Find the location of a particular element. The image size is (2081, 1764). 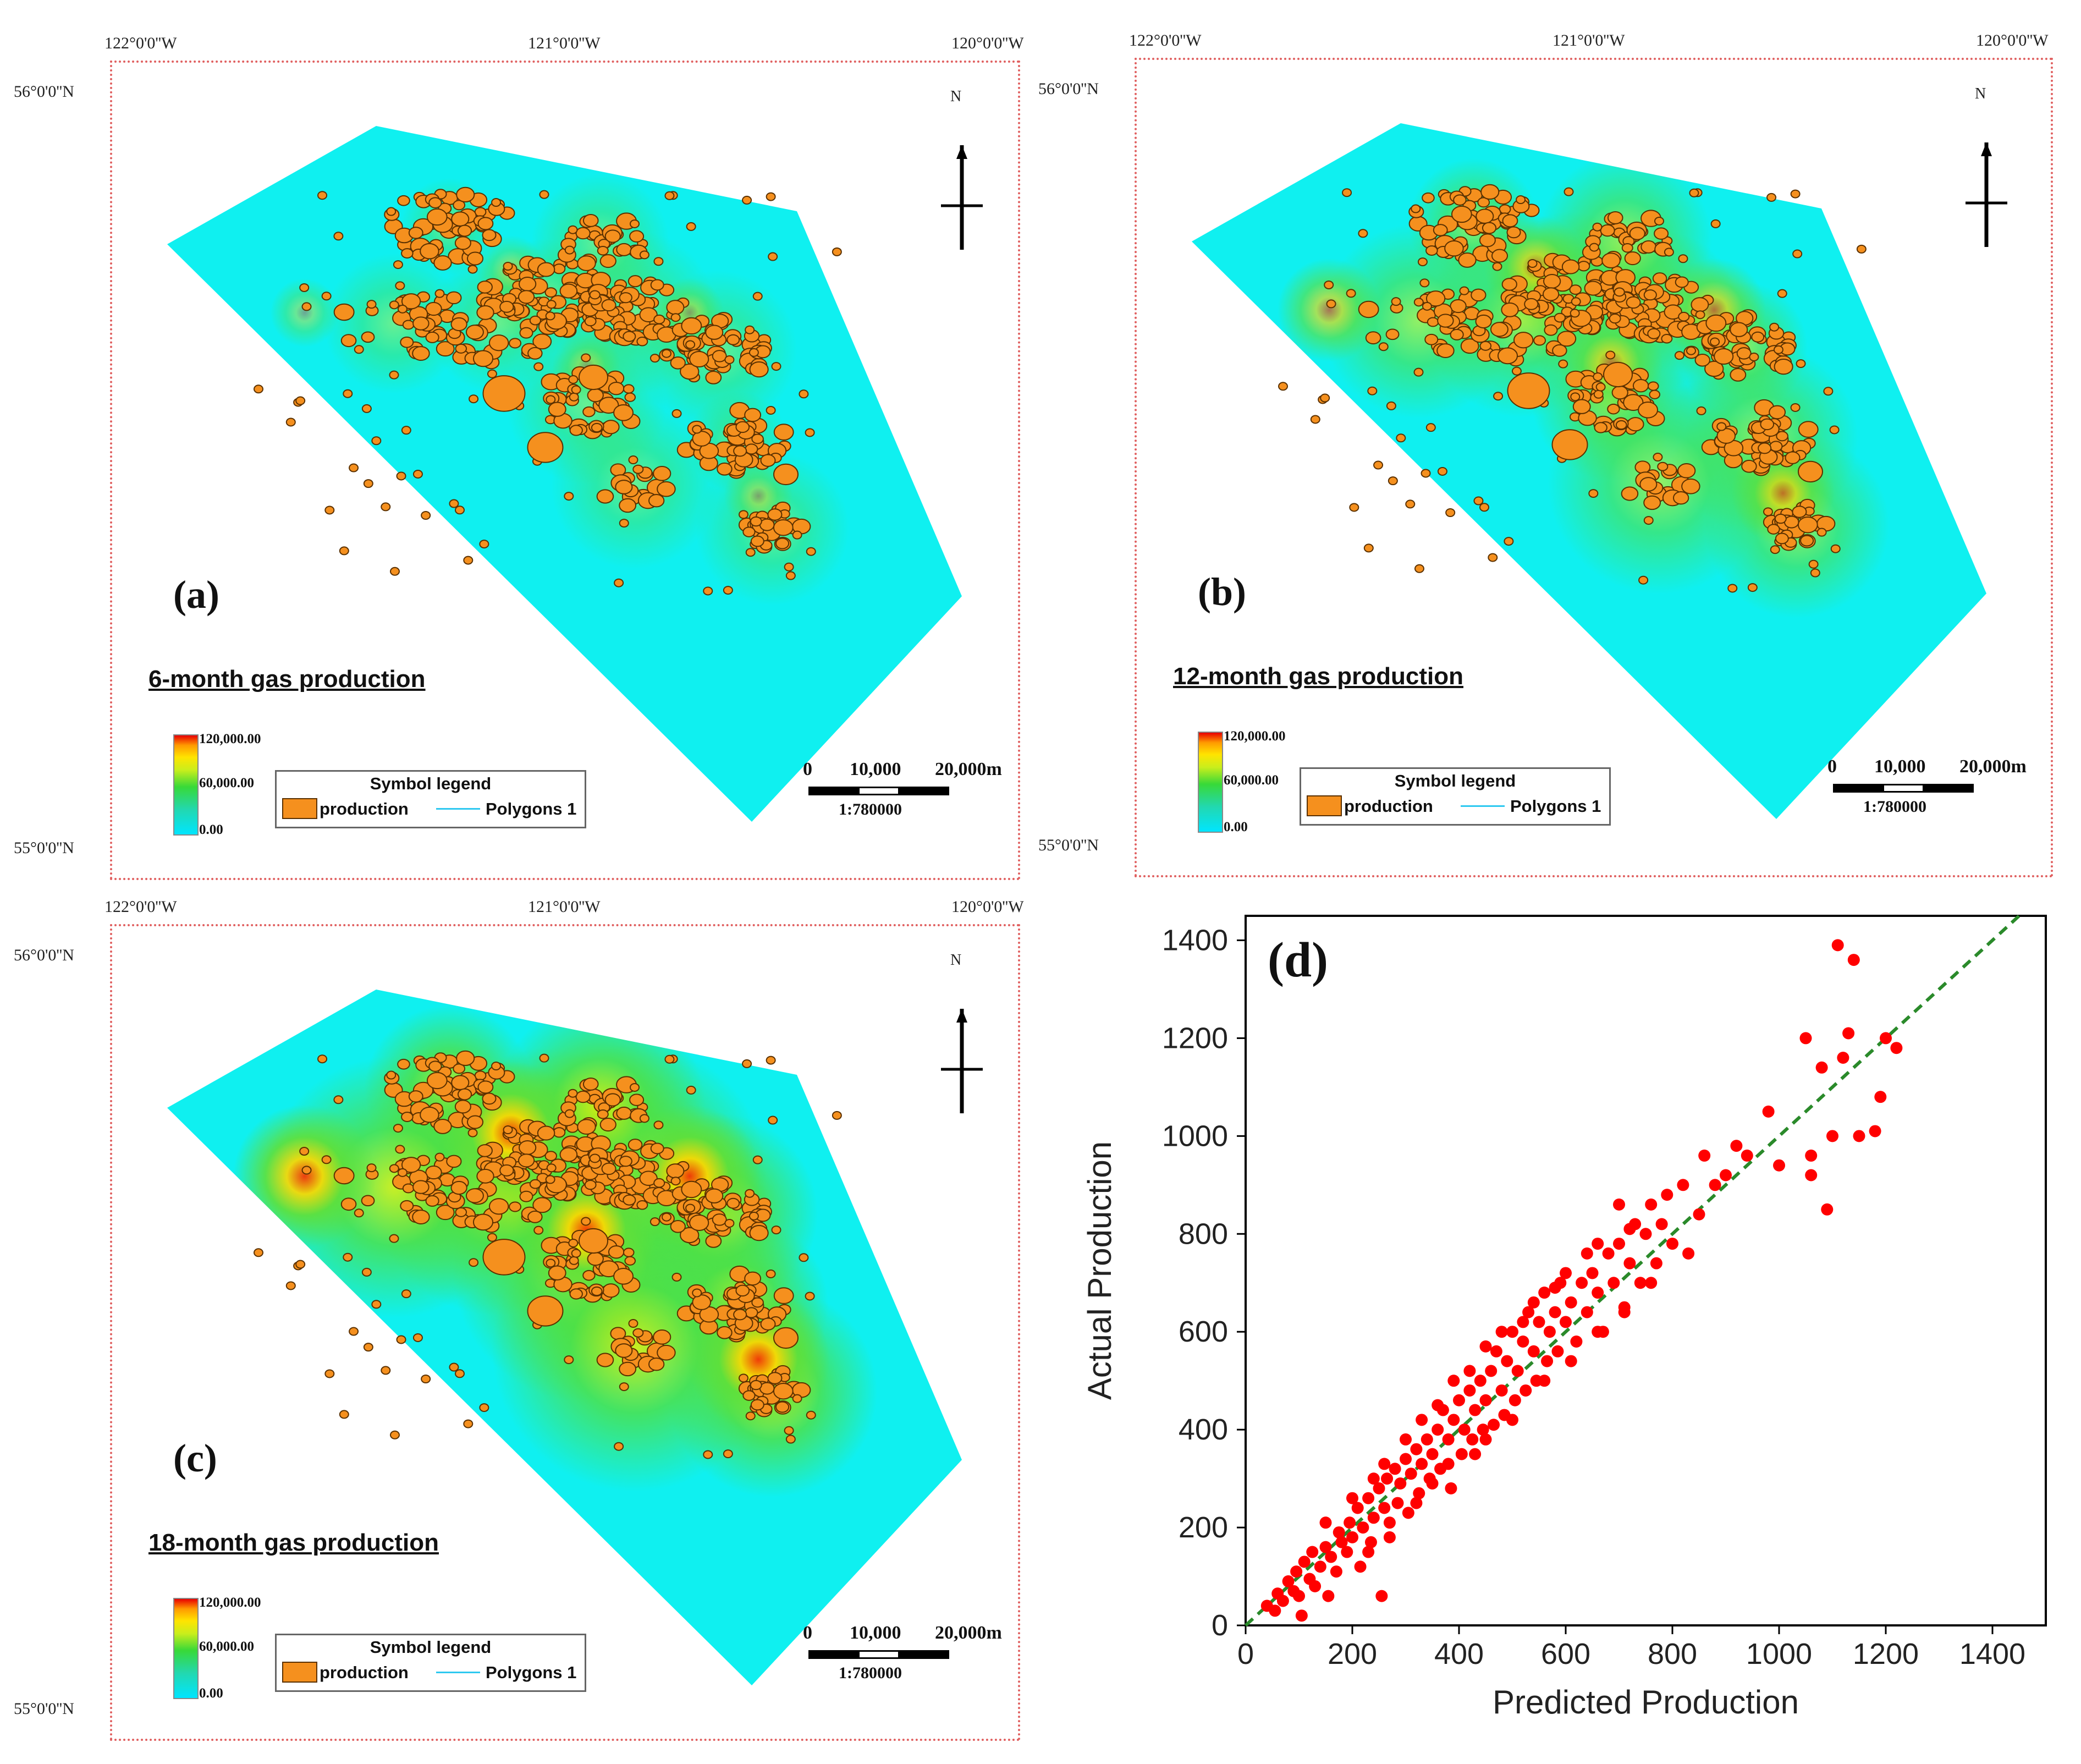

north-label: N is located at coordinates (956, 97).